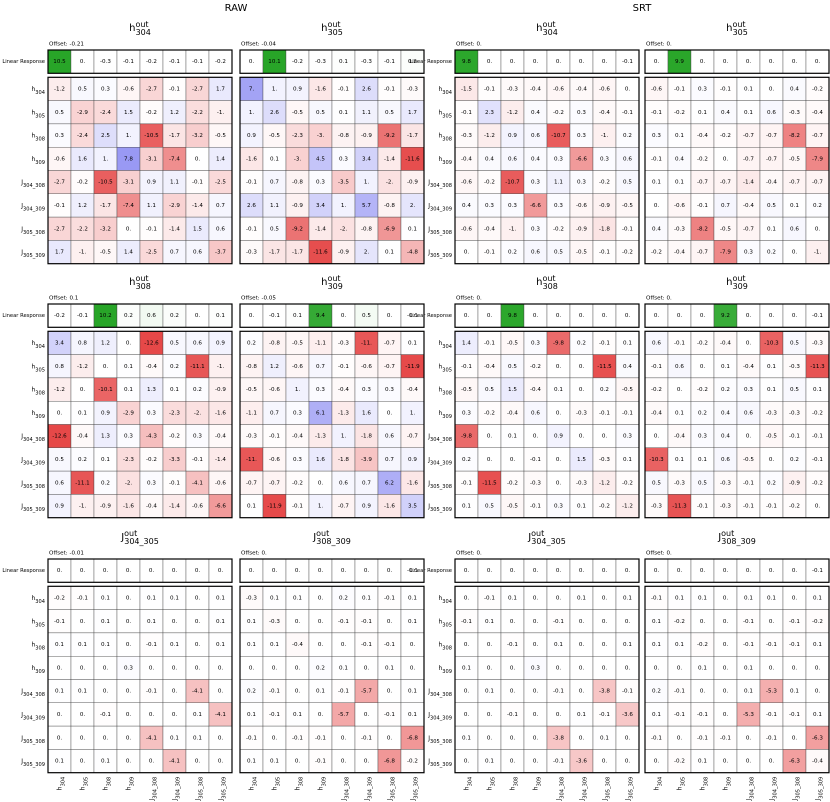 This screenshot has height=802, width=830. Describe the element at coordinates (389, 343) in the screenshot. I see `cell-value: -0.7` at that location.